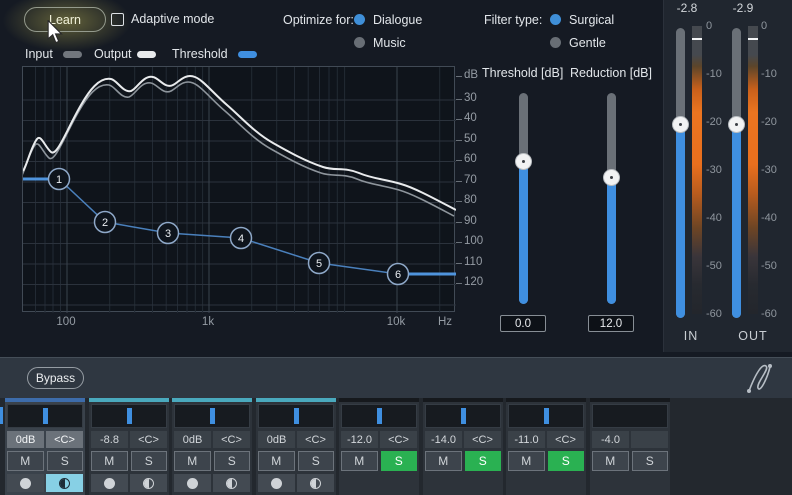 This screenshot has width=792, height=495. Describe the element at coordinates (680, 124) in the screenshot. I see `in-gain-slider-knob` at that location.